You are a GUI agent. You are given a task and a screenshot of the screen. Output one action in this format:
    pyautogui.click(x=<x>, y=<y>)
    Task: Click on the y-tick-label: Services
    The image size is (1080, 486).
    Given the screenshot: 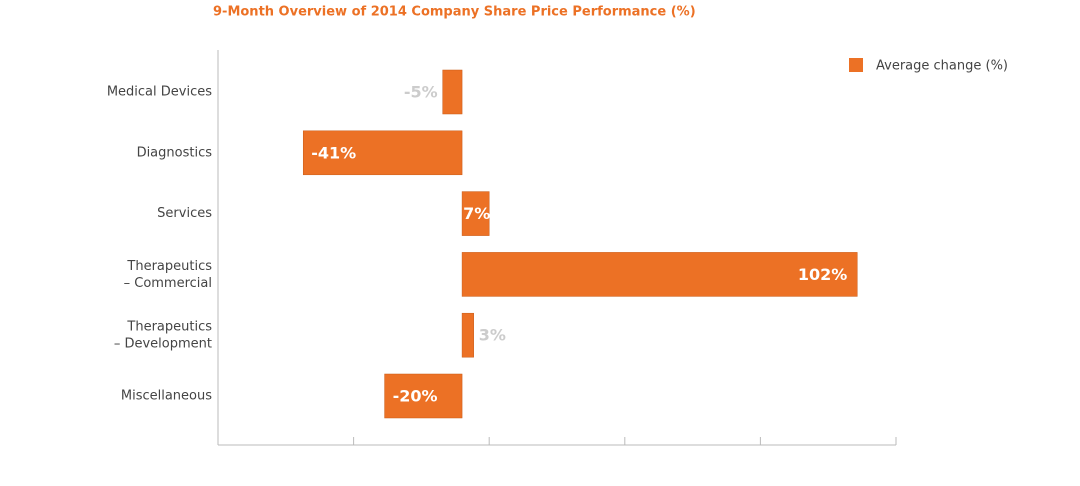 What is the action you would take?
    pyautogui.click(x=184, y=213)
    